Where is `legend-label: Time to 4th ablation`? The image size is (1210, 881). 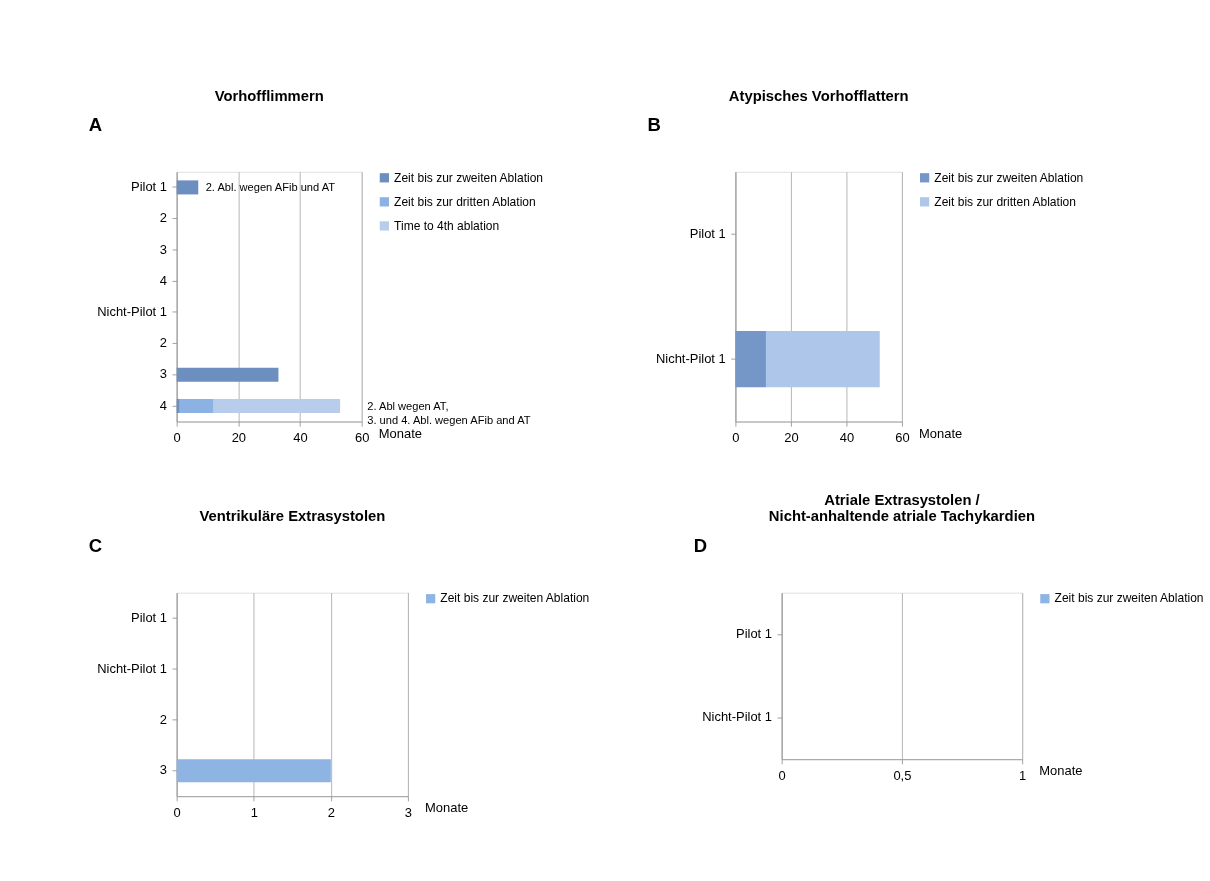
legend-label: Time to 4th ablation is located at coordinates (447, 225).